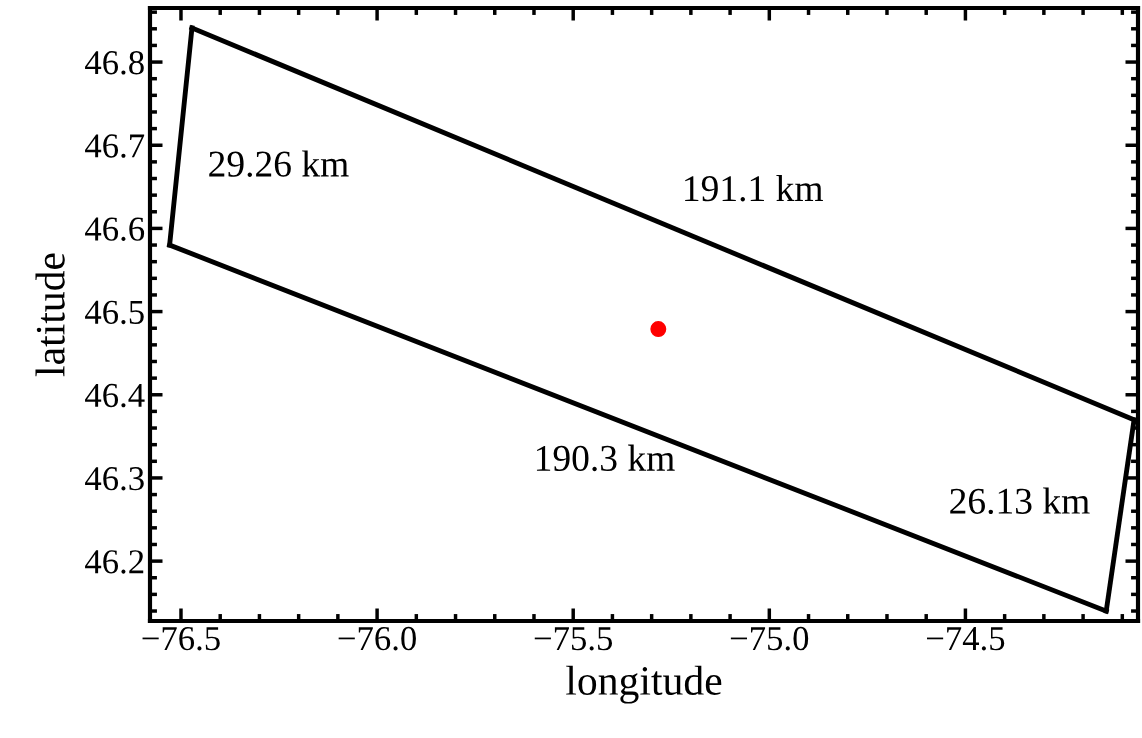  Describe the element at coordinates (573, 639) in the screenshot. I see `x-tick-label: −75.5` at that location.